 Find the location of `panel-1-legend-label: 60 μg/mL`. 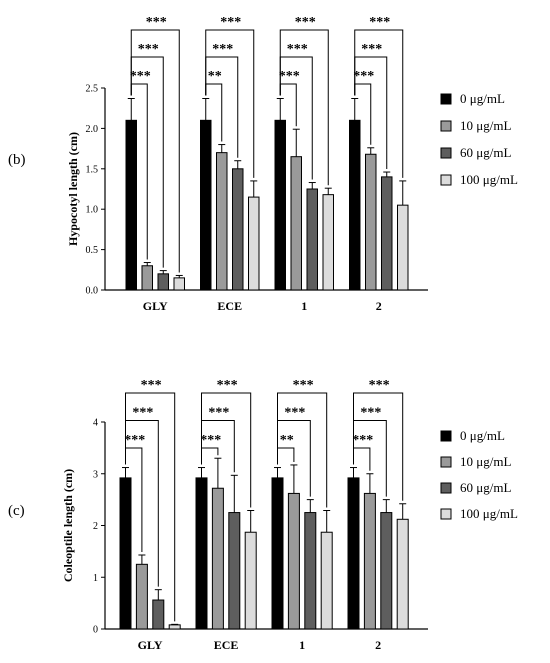

panel-1-legend-label: 60 μg/mL is located at coordinates (485, 152).